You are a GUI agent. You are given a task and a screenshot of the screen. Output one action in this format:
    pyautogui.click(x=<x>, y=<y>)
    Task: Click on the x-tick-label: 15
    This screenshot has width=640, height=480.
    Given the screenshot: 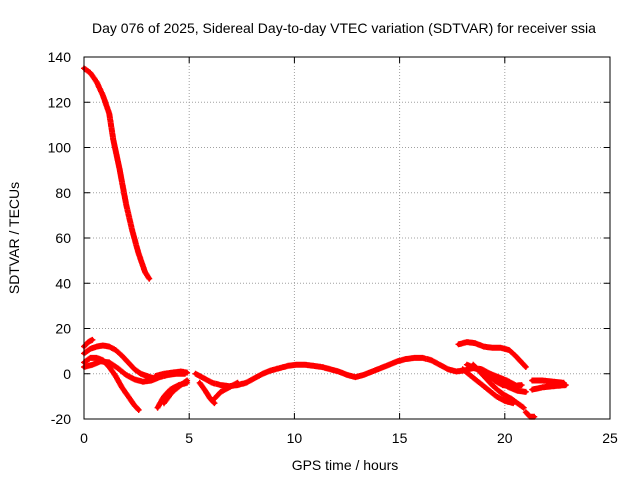 What is the action you would take?
    pyautogui.click(x=400, y=438)
    